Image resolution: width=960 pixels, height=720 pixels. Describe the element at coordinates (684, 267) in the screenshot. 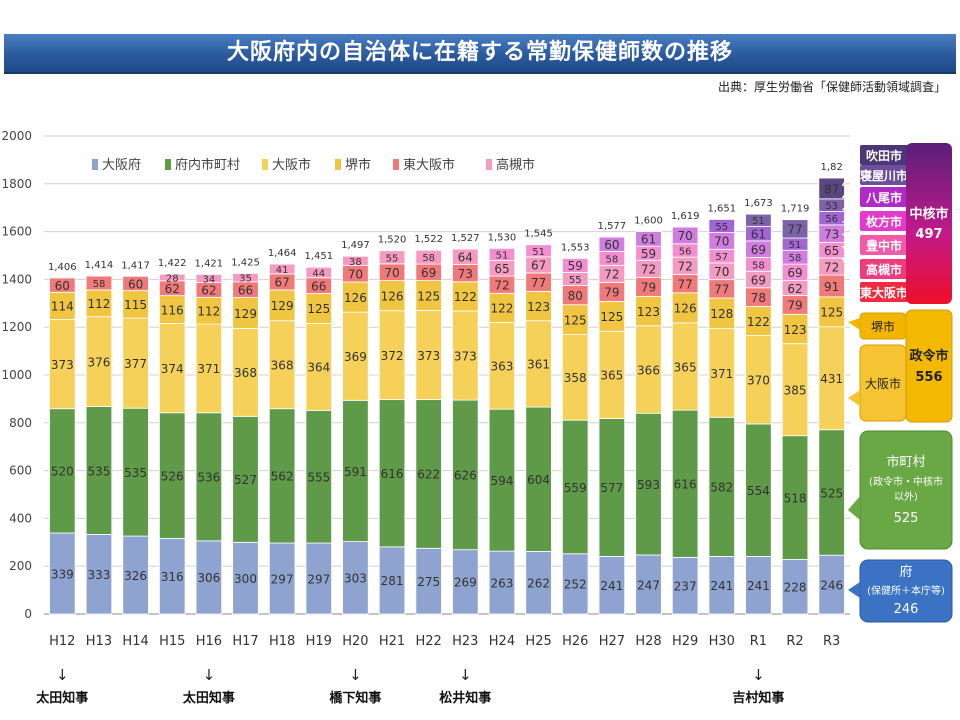

I see `data-label: 72` at that location.